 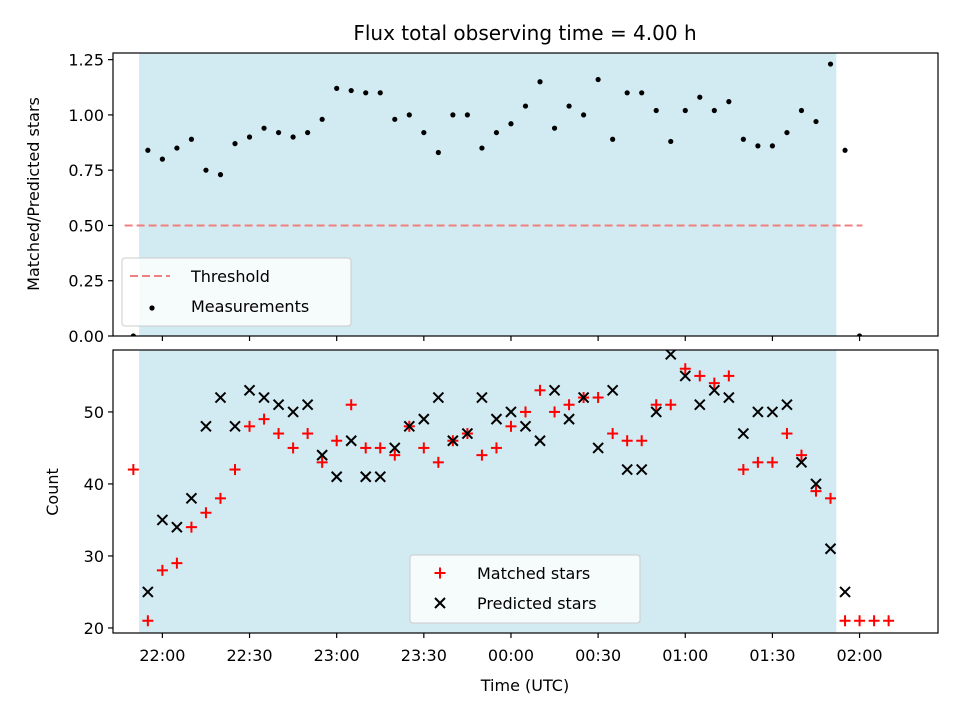 I want to click on count-y-tick-label: 40, so click(x=94, y=484).